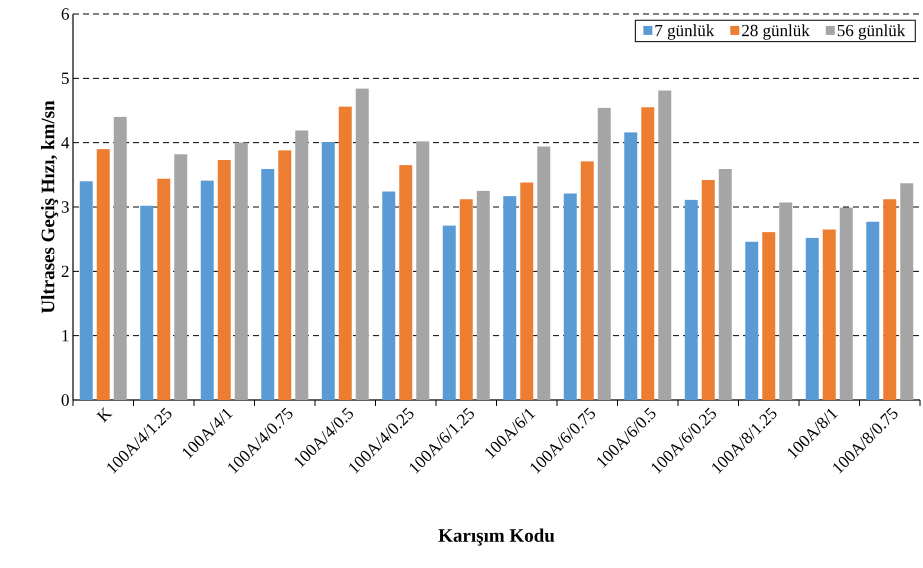 The image size is (923, 568). Describe the element at coordinates (65, 142) in the screenshot. I see `y-tick-label: 4` at that location.